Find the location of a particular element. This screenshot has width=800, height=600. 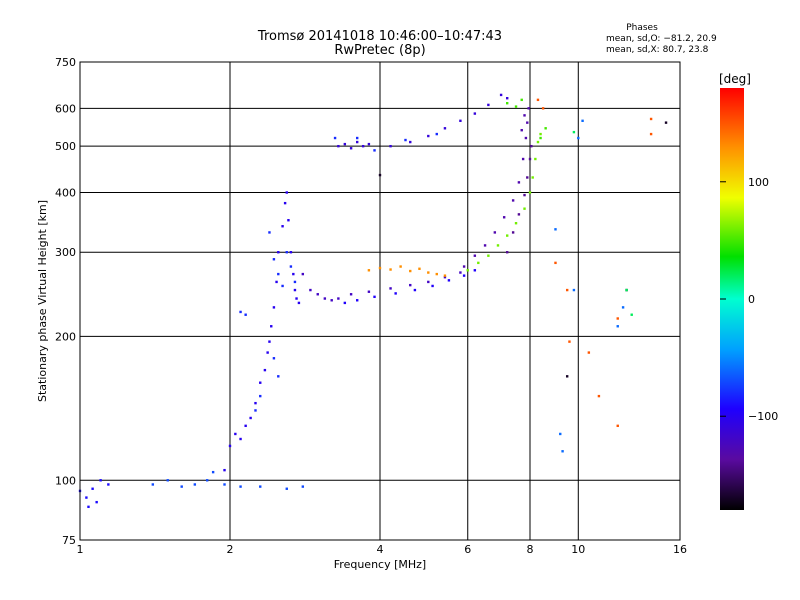

y-tick-label: 300 is located at coordinates (65, 252).